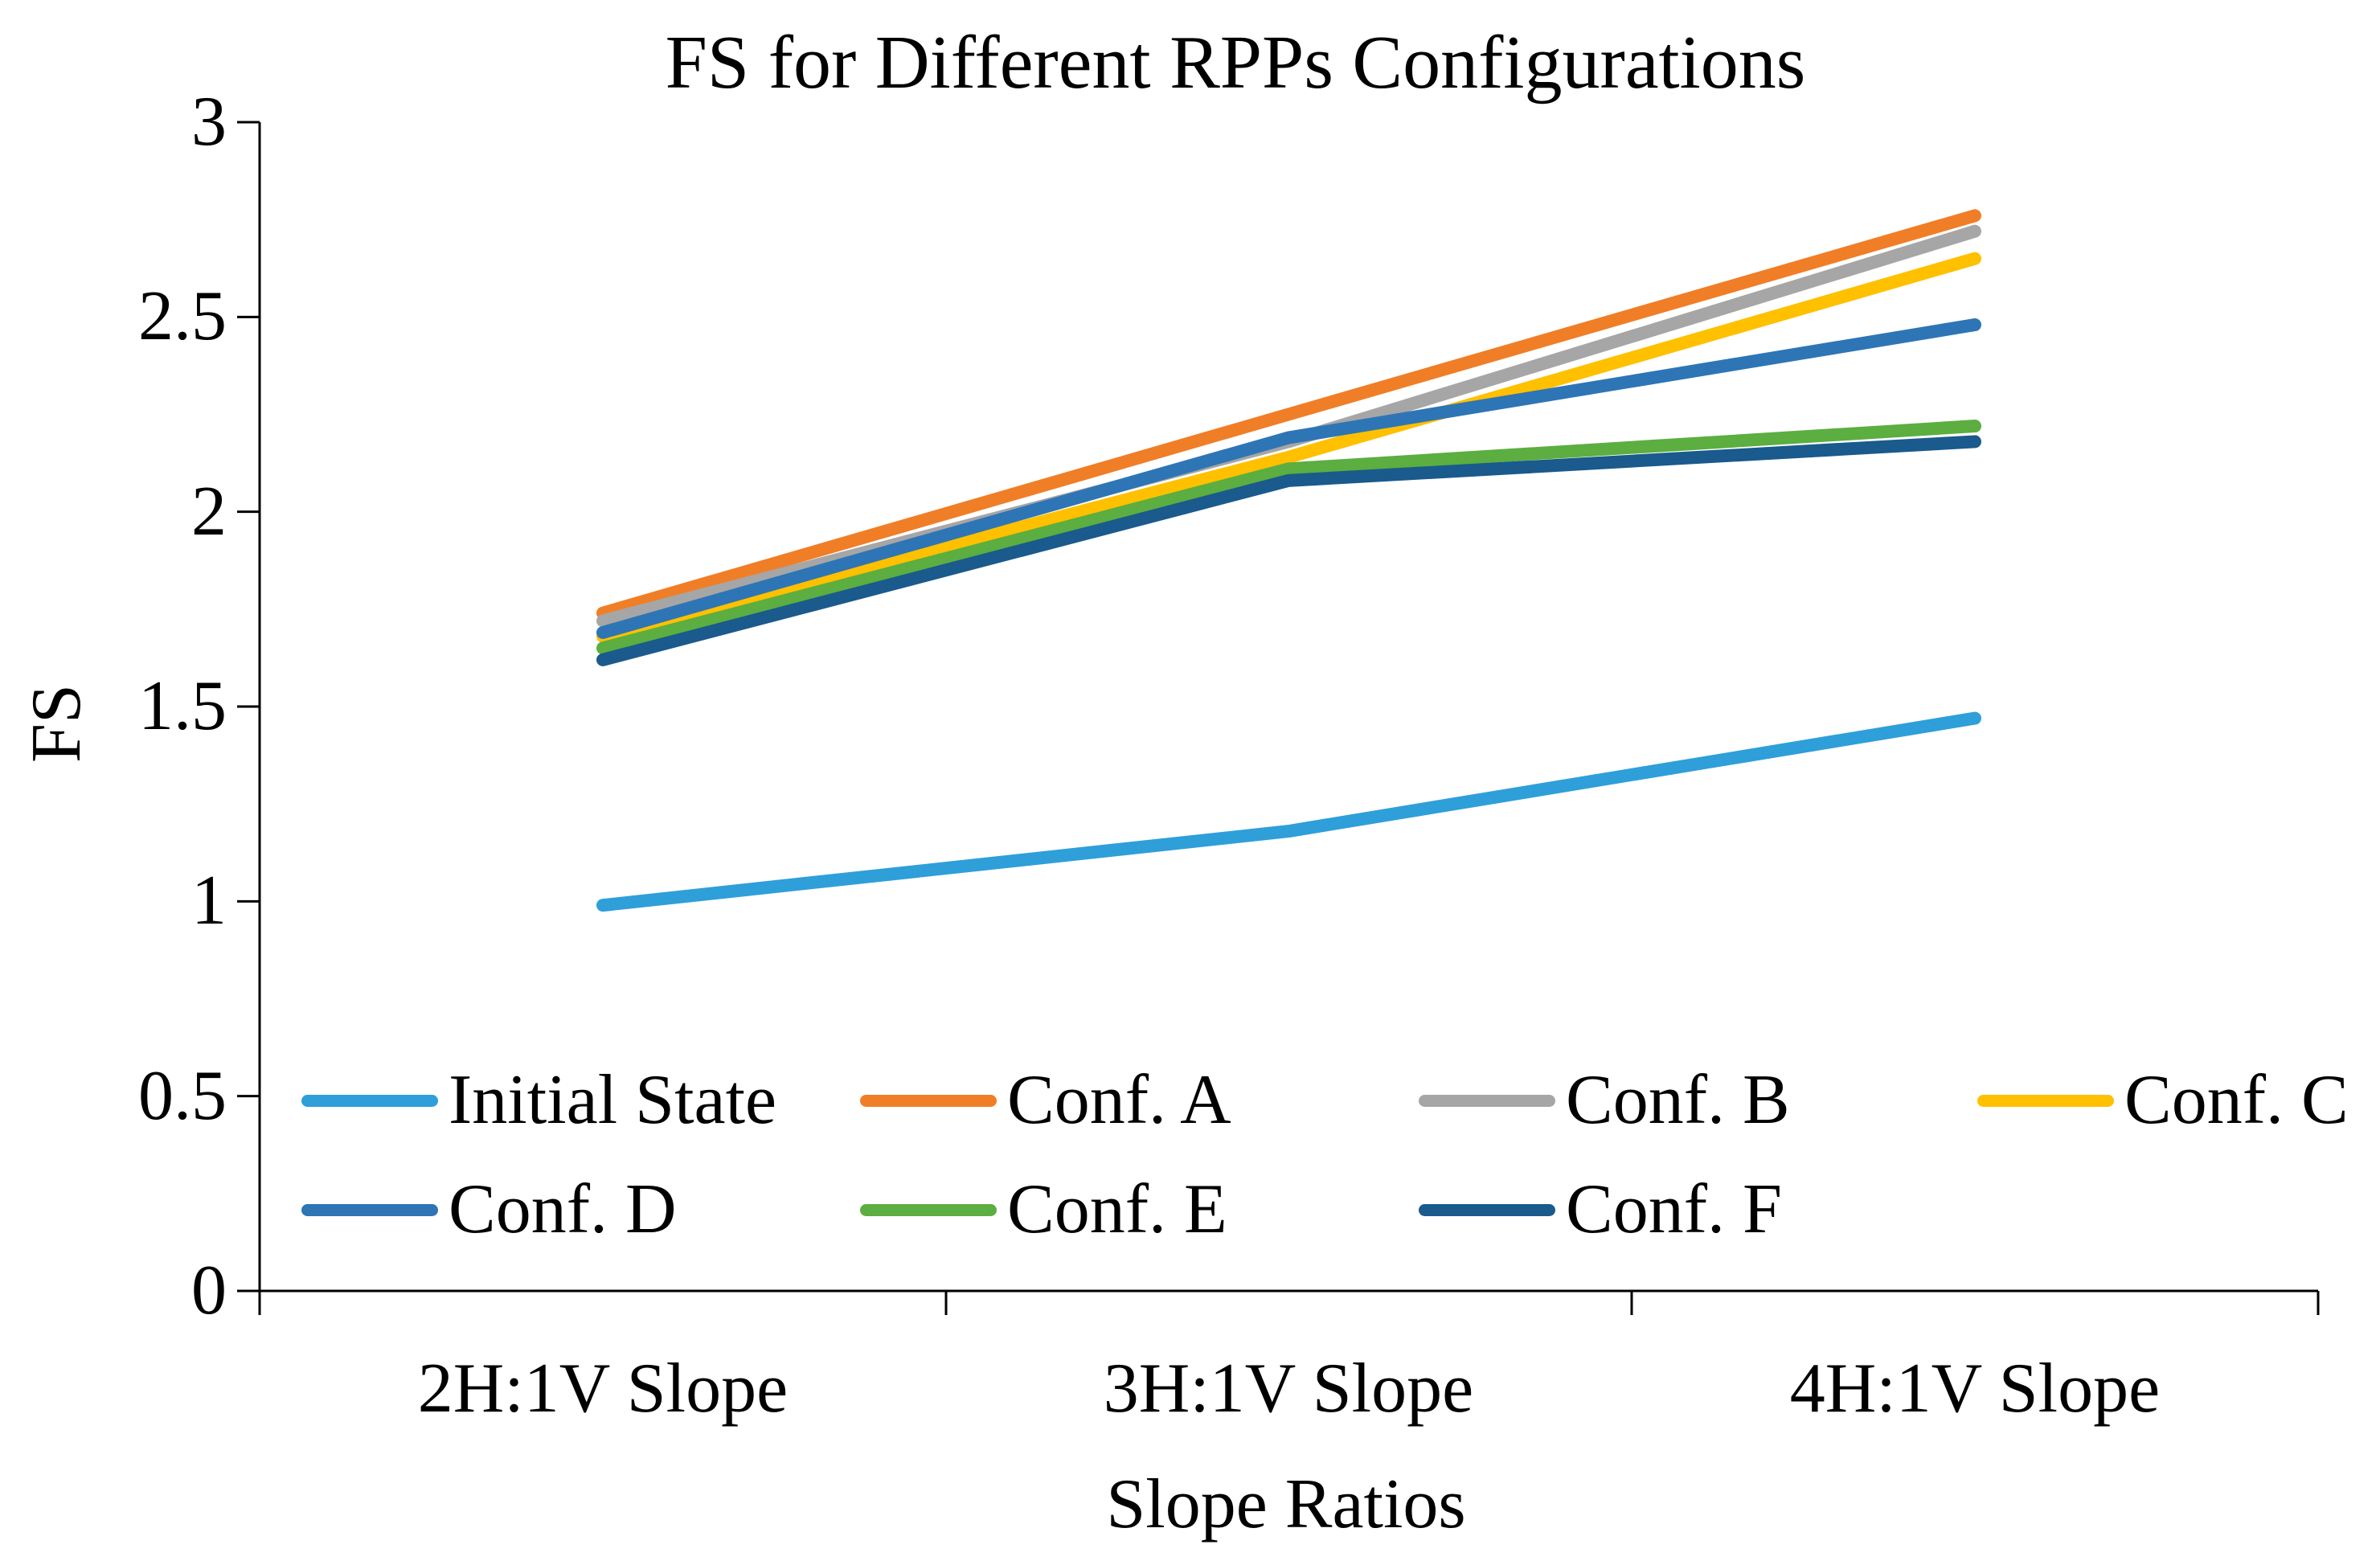 Image resolution: width=2380 pixels, height=1561 pixels. I want to click on series-line-conf-e, so click(1289, 537).